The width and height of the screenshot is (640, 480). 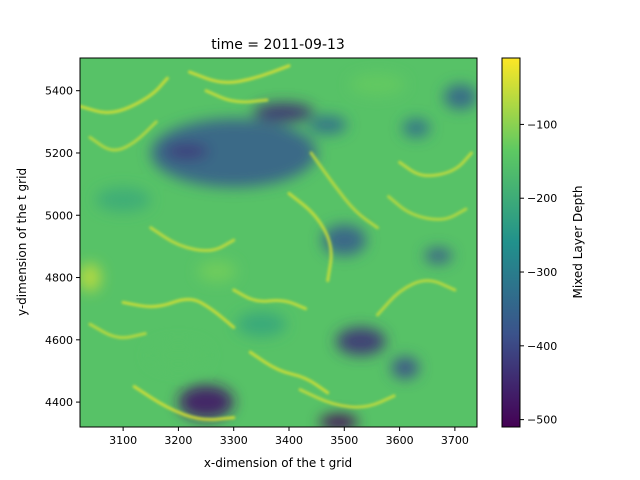 What do you see at coordinates (289, 440) in the screenshot?
I see `x-tick-label: 3400` at bounding box center [289, 440].